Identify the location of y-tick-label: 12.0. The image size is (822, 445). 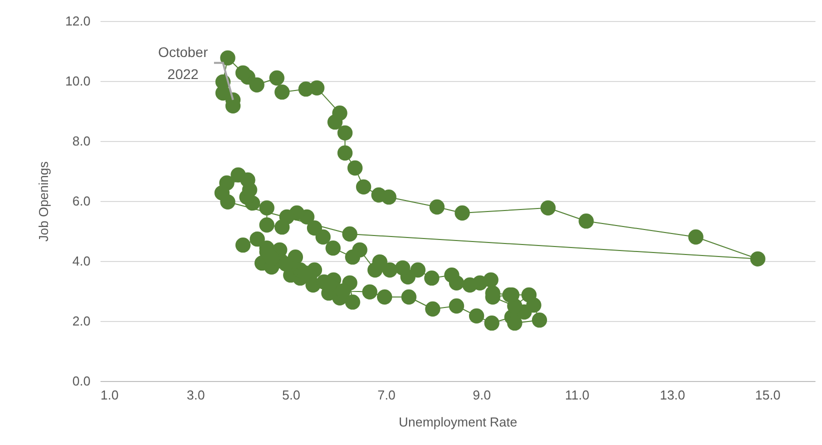
(77, 21).